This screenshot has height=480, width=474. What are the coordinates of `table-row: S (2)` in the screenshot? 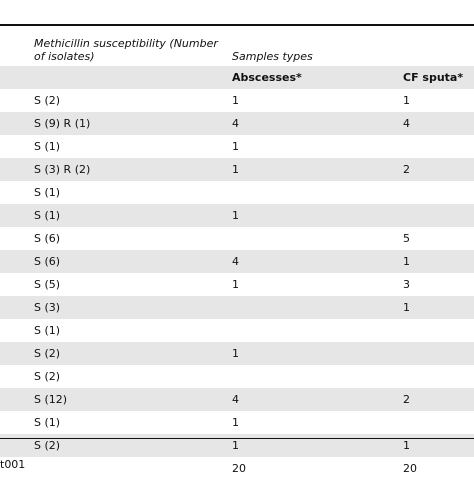 It's located at (237, 376).